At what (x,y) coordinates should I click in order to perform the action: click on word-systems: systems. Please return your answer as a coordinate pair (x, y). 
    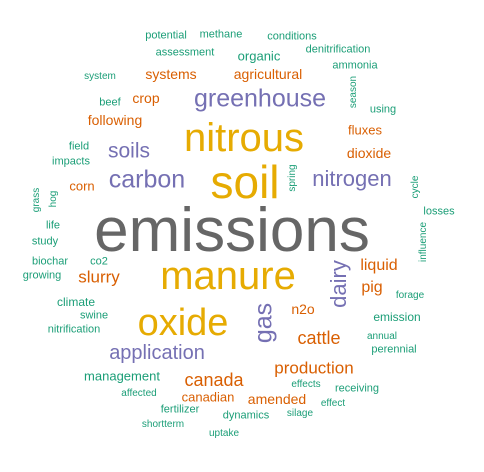
    Looking at the image, I should click on (171, 74).